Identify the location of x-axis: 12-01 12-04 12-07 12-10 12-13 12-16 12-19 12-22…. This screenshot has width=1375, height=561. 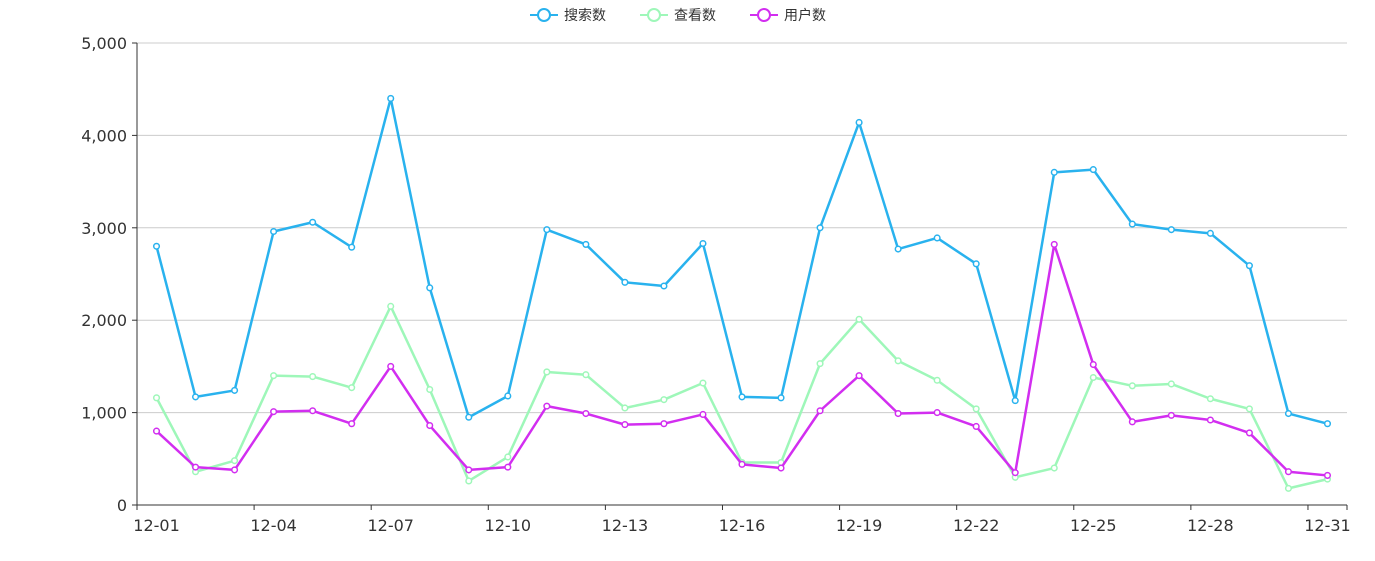
(742, 519).